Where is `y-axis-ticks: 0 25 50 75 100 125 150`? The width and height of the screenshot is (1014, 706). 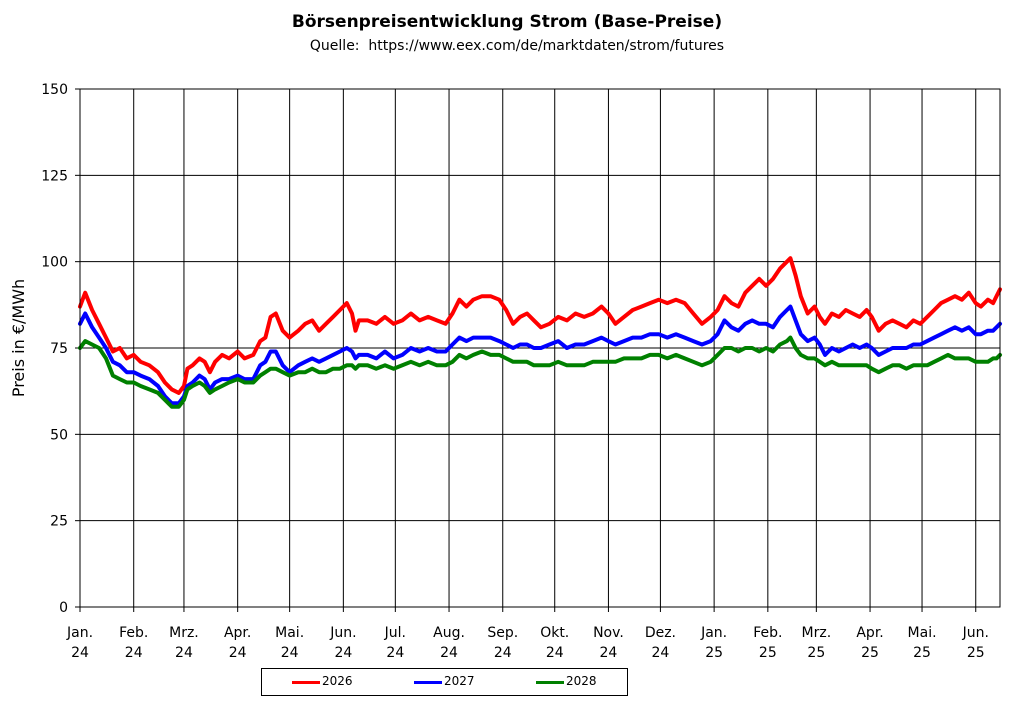
y-axis-ticks: 0 25 50 75 100 125 150 is located at coordinates (60, 349).